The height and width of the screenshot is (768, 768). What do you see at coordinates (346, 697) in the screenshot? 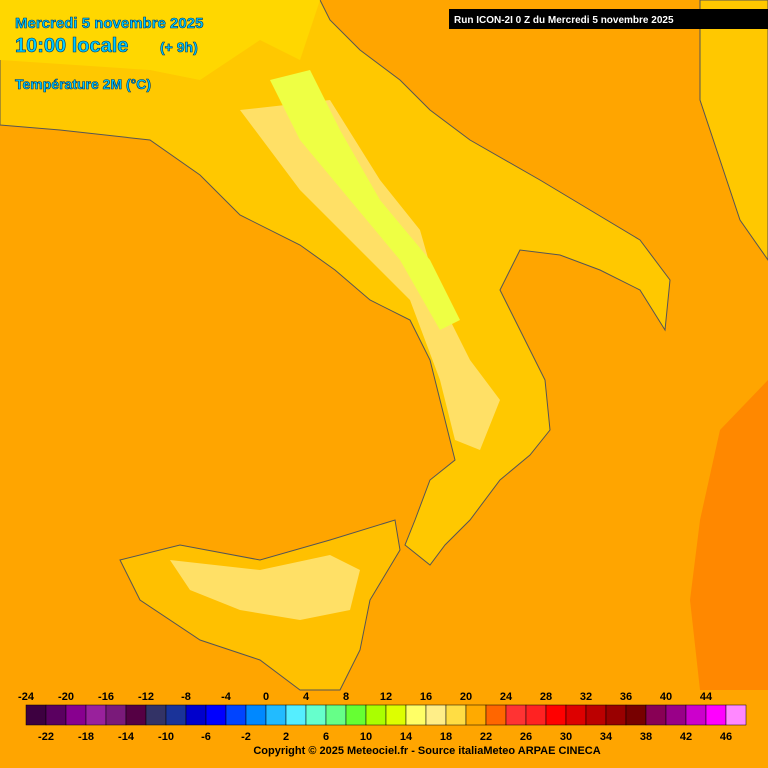
I see `legend-tick-label: 8` at bounding box center [346, 697].